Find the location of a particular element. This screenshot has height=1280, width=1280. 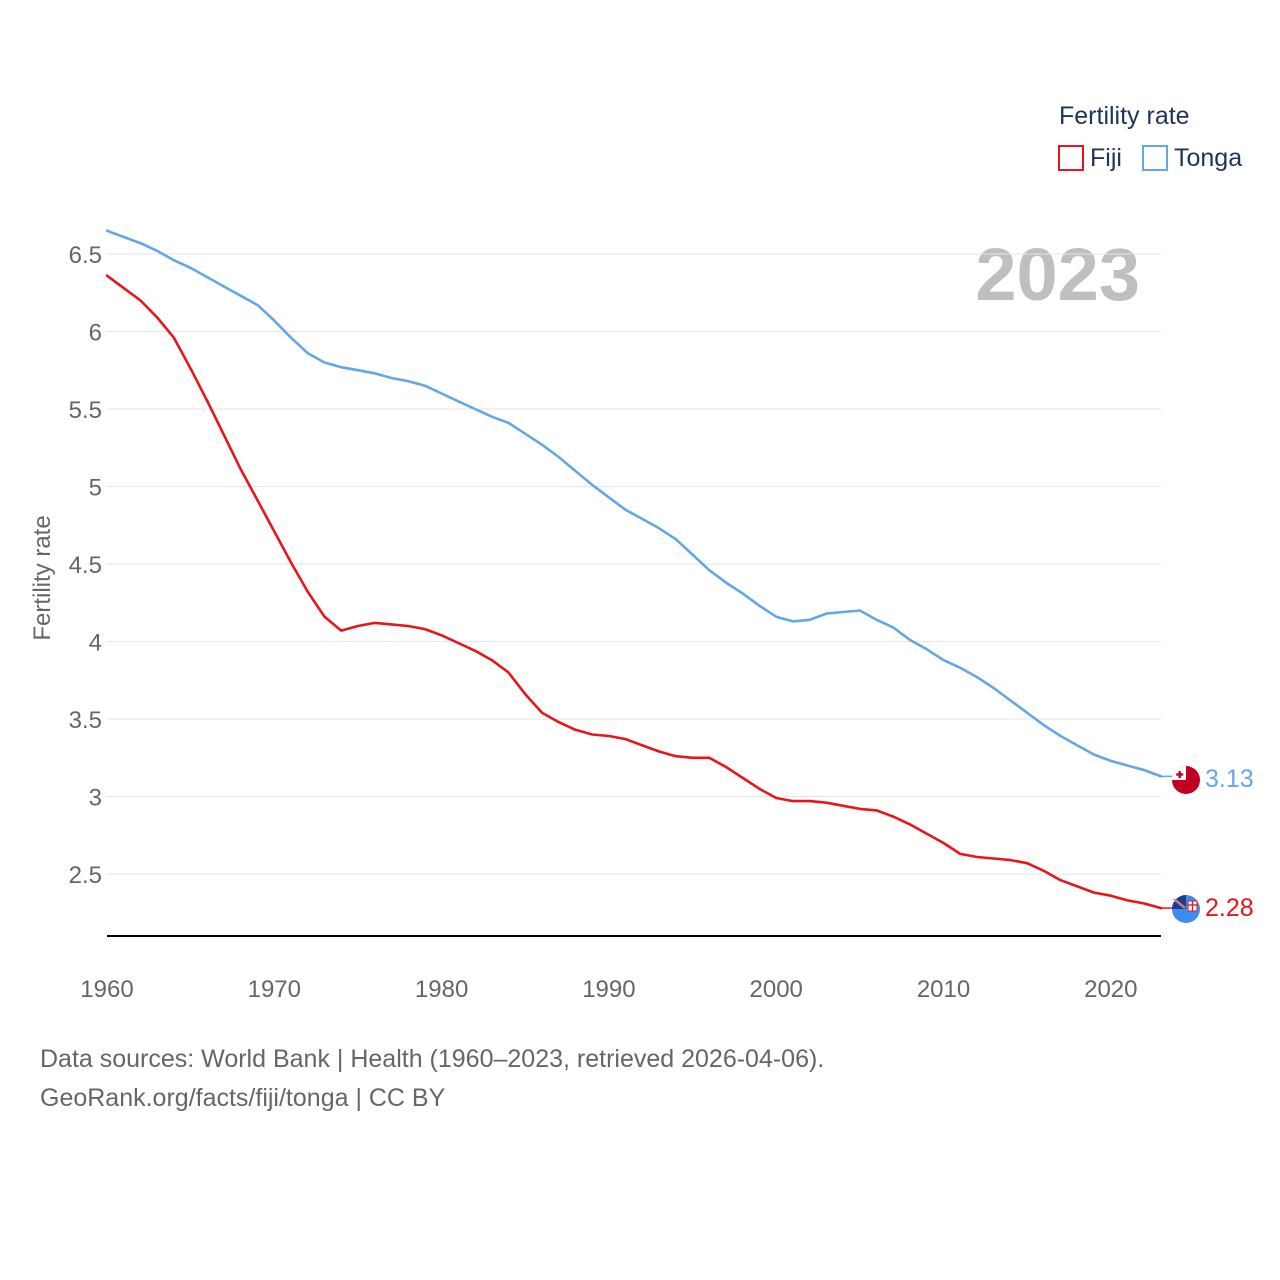

y-axis-ticks: 2.5 3 3.5 4 4.5 5 5.5 6 6.5 is located at coordinates (85, 565).